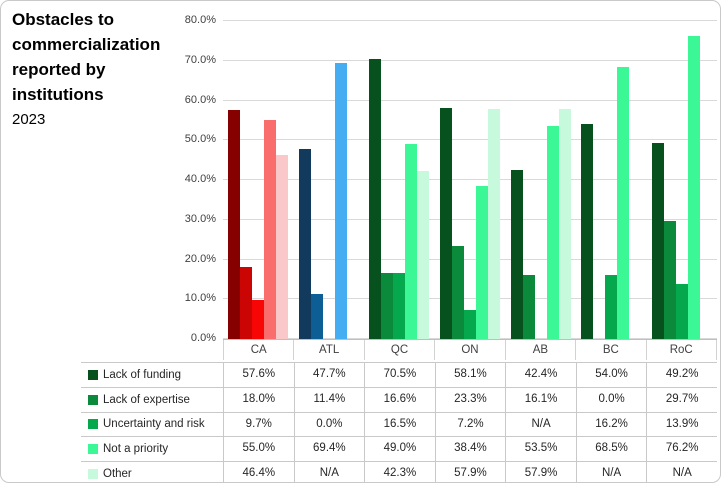 Image resolution: width=721 pixels, height=483 pixels. Describe the element at coordinates (470, 399) in the screenshot. I see `table-value-cell: 23.3%` at that location.